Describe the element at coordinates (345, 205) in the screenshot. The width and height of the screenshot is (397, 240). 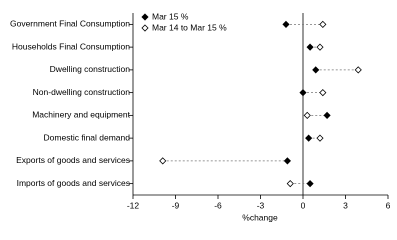
I see `x-tick-label: 3` at that location.